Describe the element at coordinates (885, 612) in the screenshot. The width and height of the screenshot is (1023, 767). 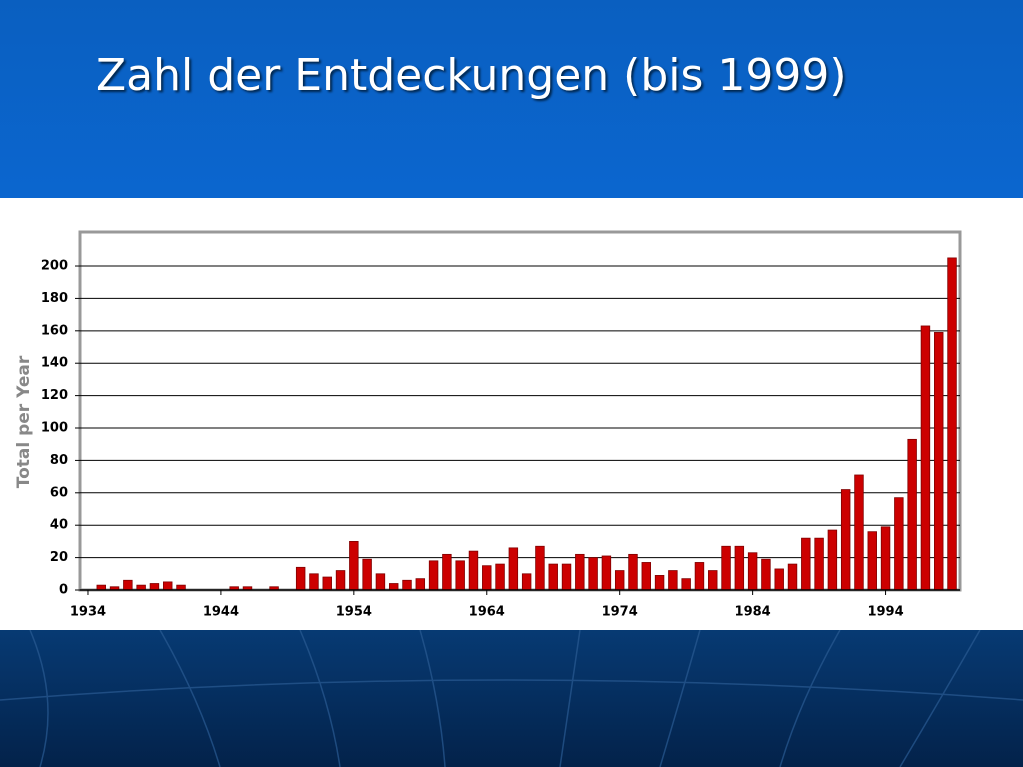
I see `x-tick-label: 1994` at that location.